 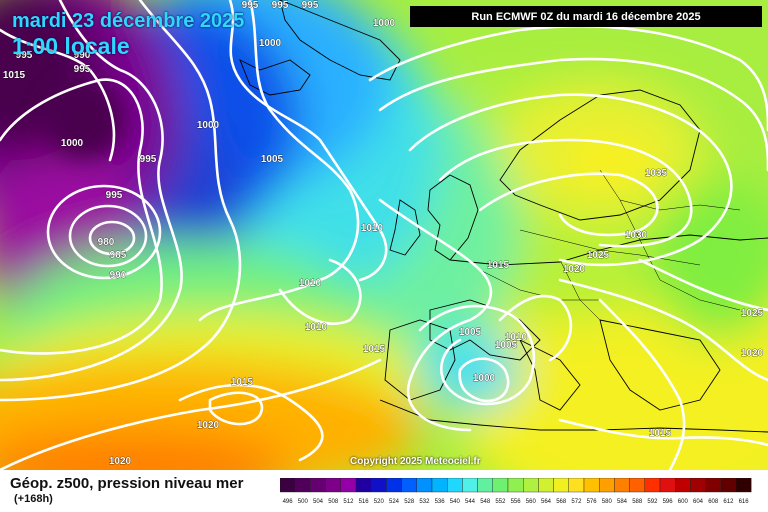 I want to click on color-scale-tick: 544, so click(x=470, y=502).